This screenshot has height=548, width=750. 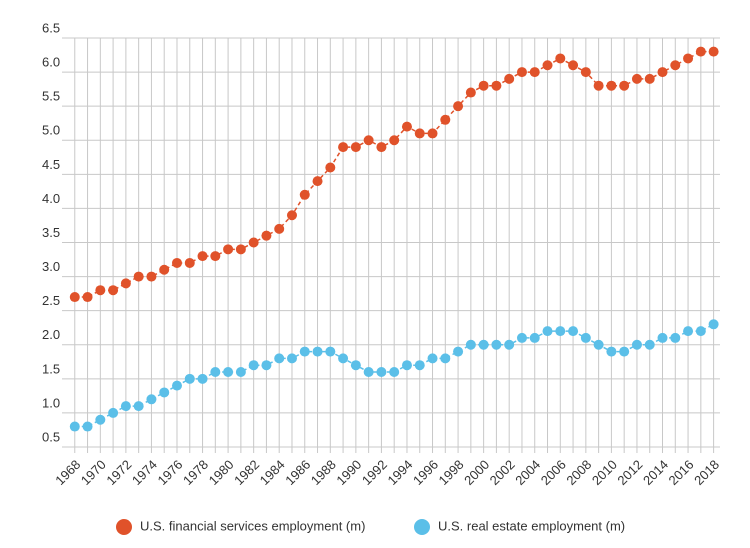 What do you see at coordinates (578, 472) in the screenshot?
I see `x-tick-label: 2008` at bounding box center [578, 472].